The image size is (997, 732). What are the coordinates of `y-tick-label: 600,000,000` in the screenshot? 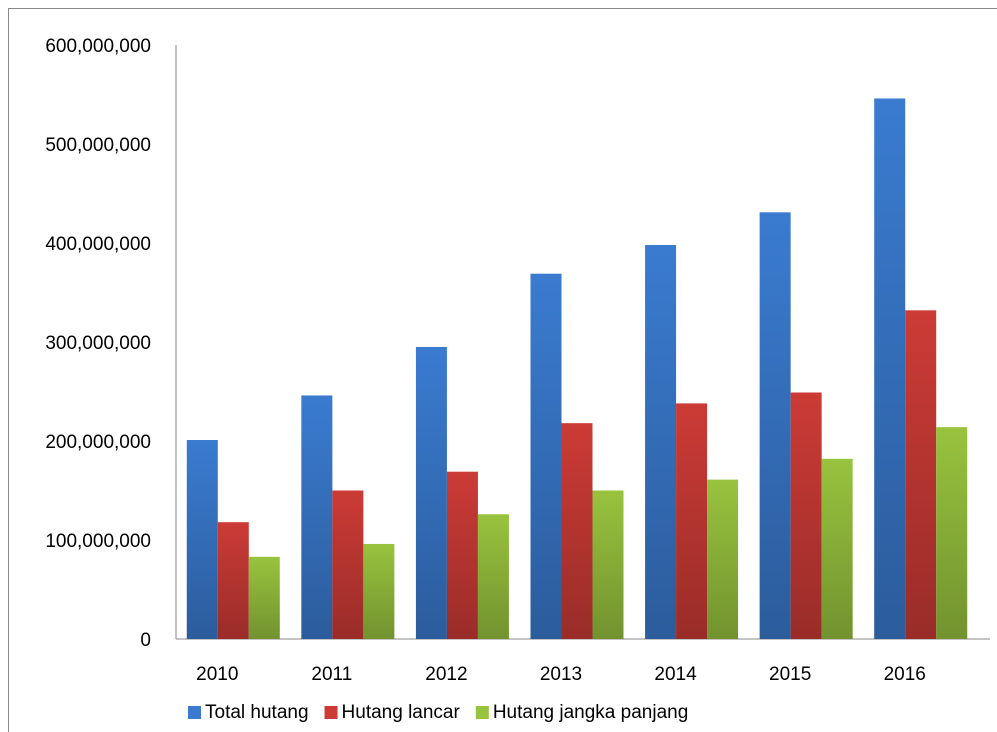 It's located at (98, 46).